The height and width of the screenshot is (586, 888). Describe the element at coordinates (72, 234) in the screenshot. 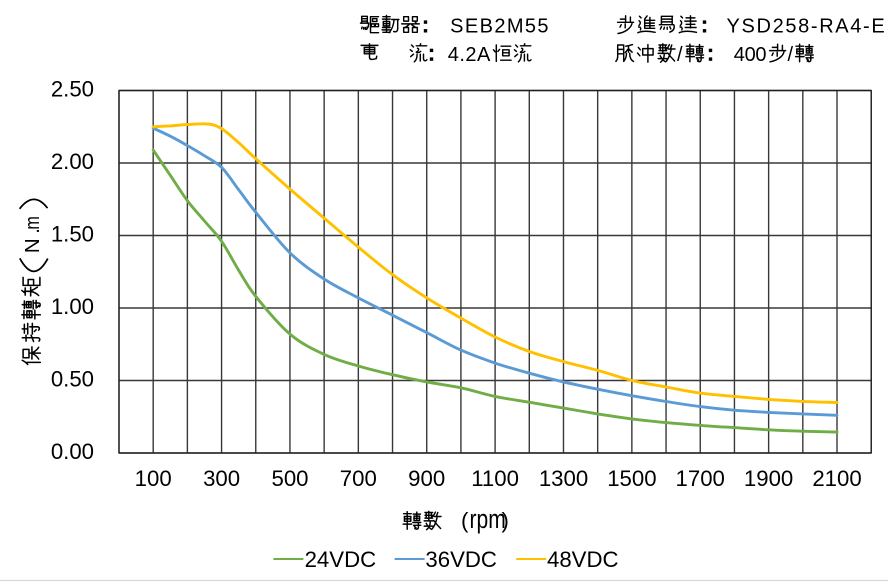

I see `svg-text: 1.50` at that location.